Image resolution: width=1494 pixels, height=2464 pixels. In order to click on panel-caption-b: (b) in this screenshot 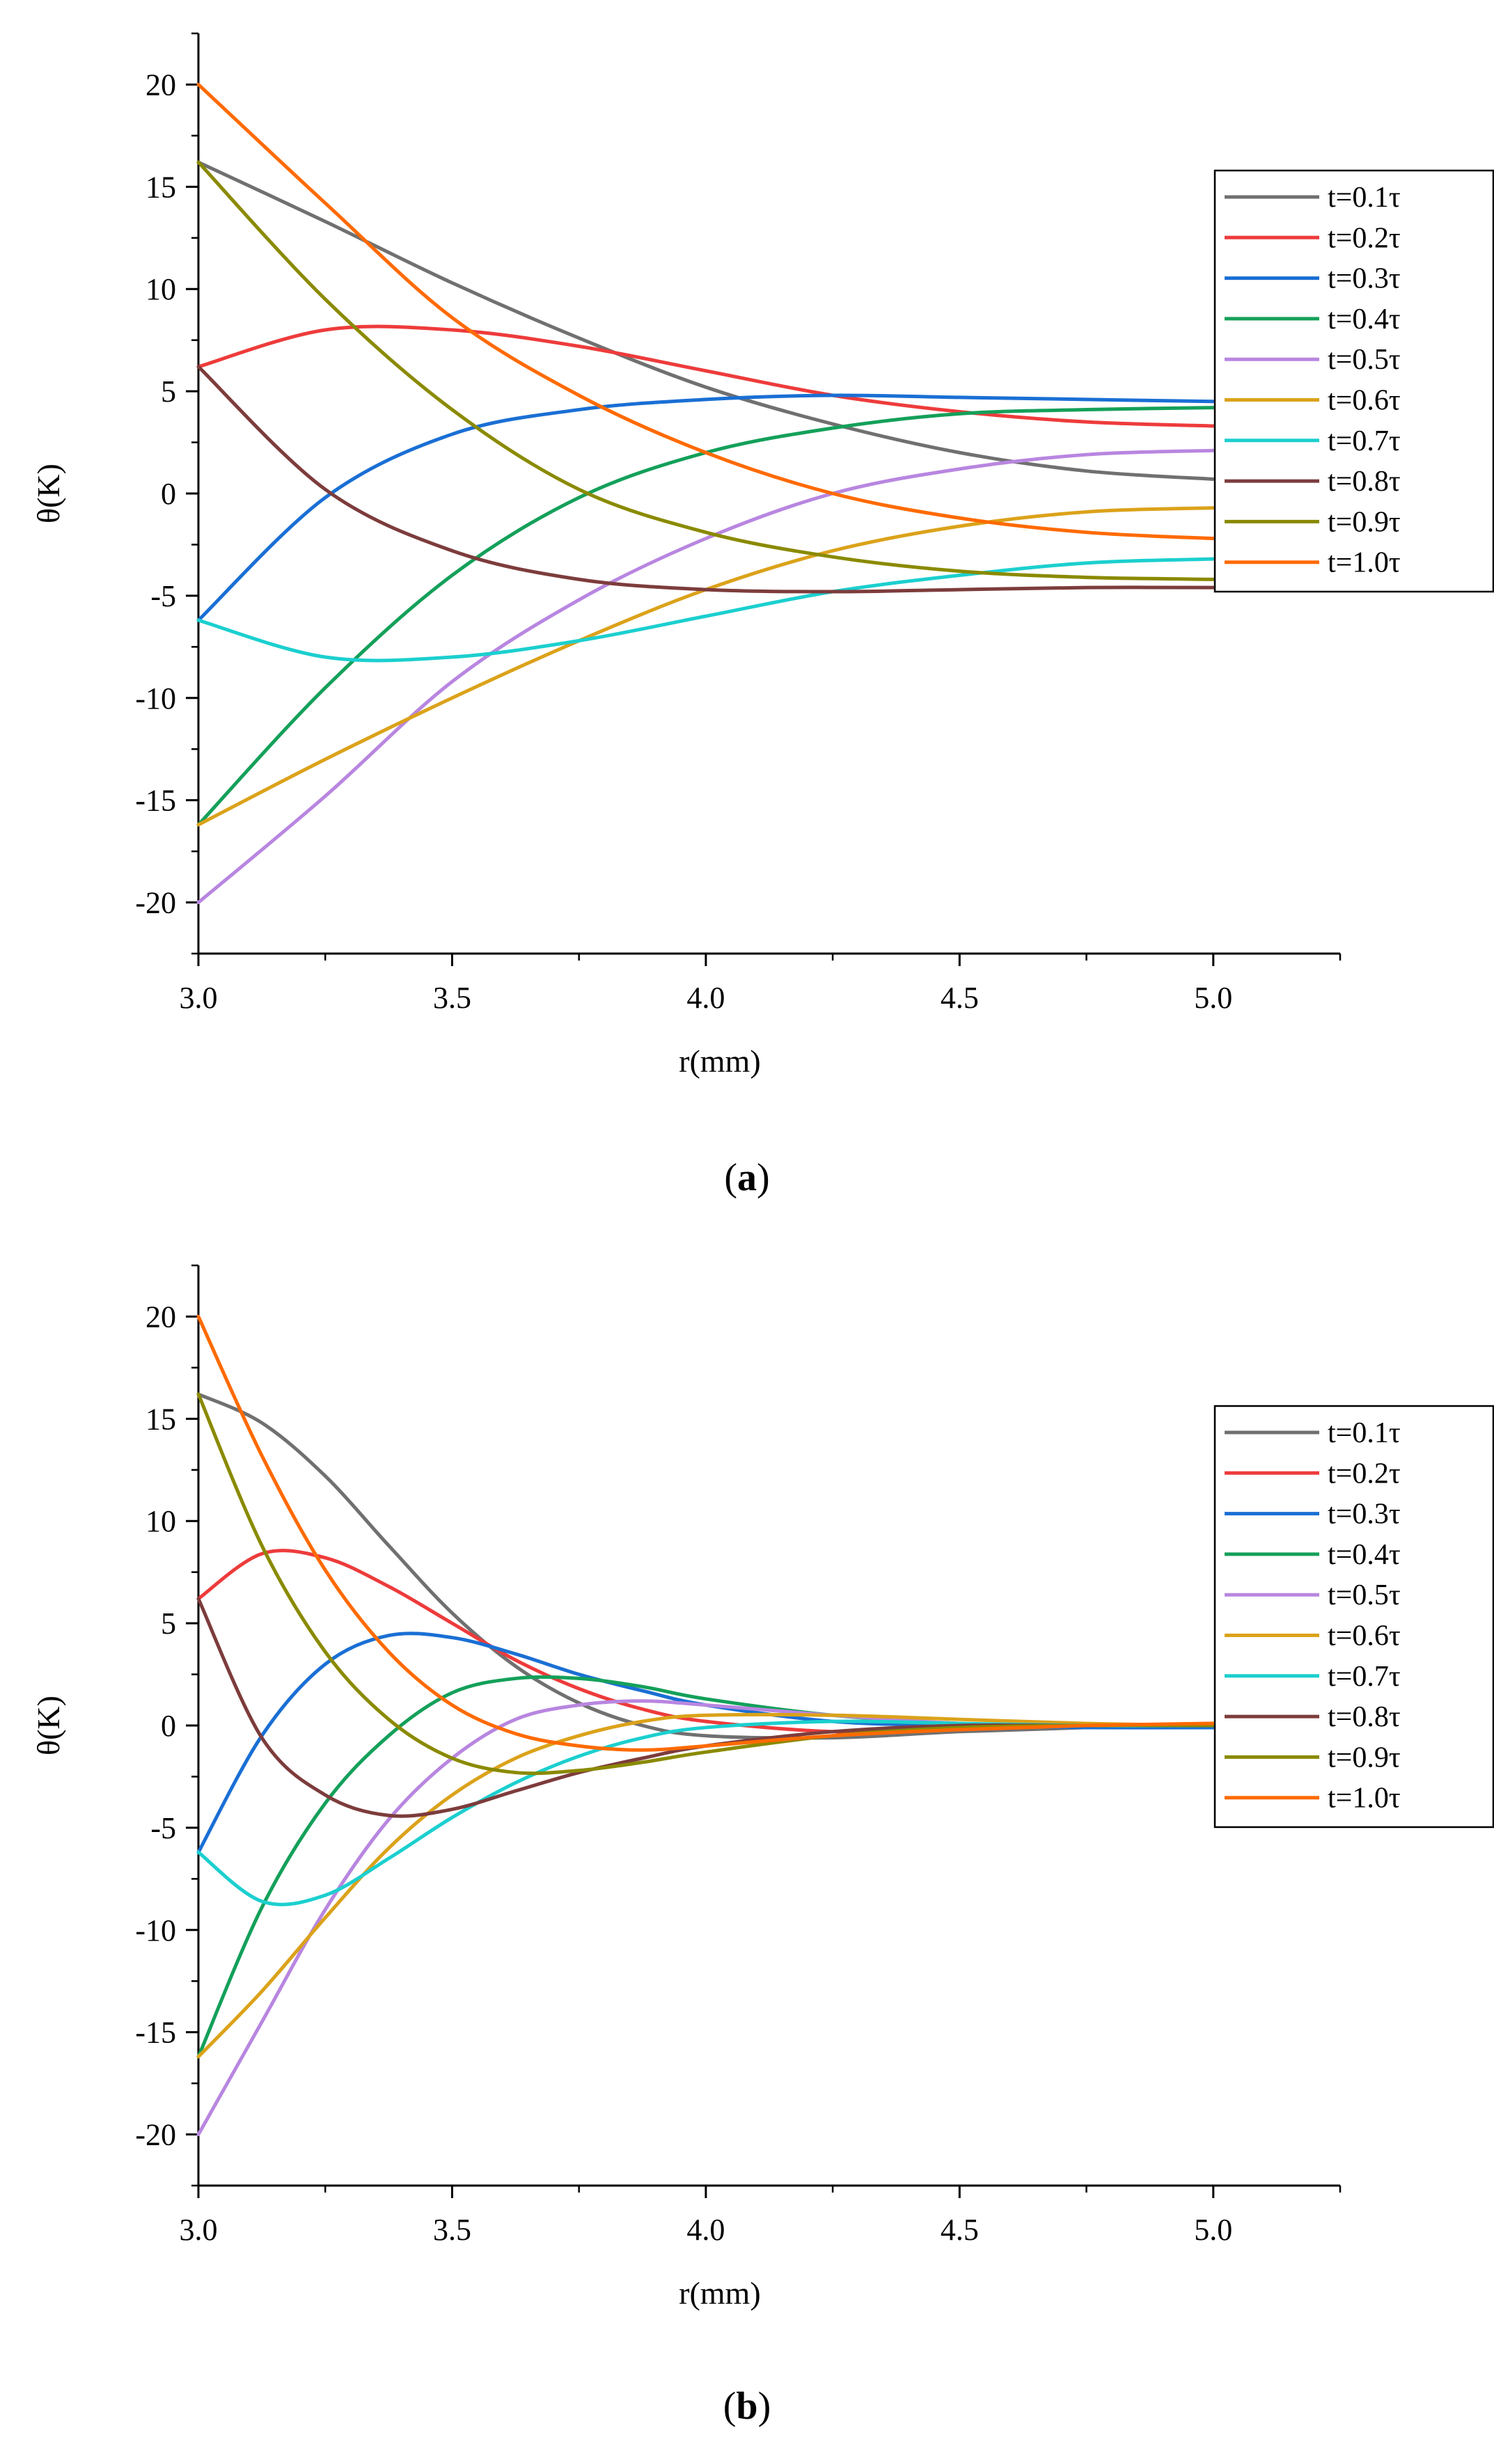, I will do `click(747, 2406)`.